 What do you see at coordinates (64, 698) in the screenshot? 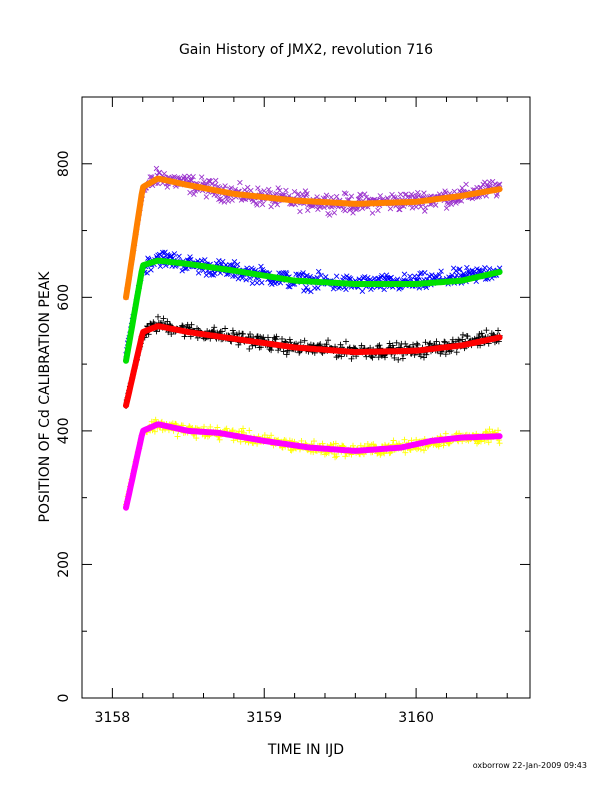
I see `y-tick-label: 0` at bounding box center [64, 698].